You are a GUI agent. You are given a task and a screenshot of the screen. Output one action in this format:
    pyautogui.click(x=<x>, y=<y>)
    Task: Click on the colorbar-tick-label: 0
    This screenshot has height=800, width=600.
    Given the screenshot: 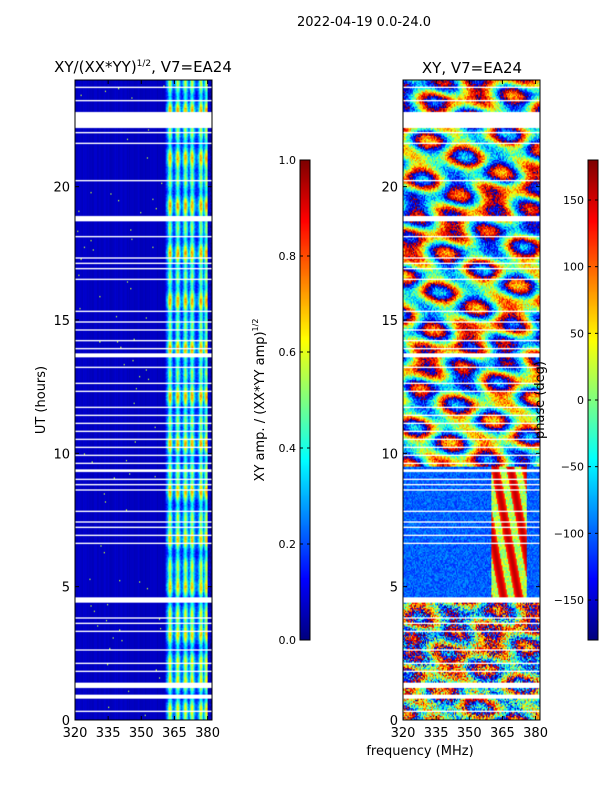 What is the action you would take?
    pyautogui.click(x=580, y=400)
    